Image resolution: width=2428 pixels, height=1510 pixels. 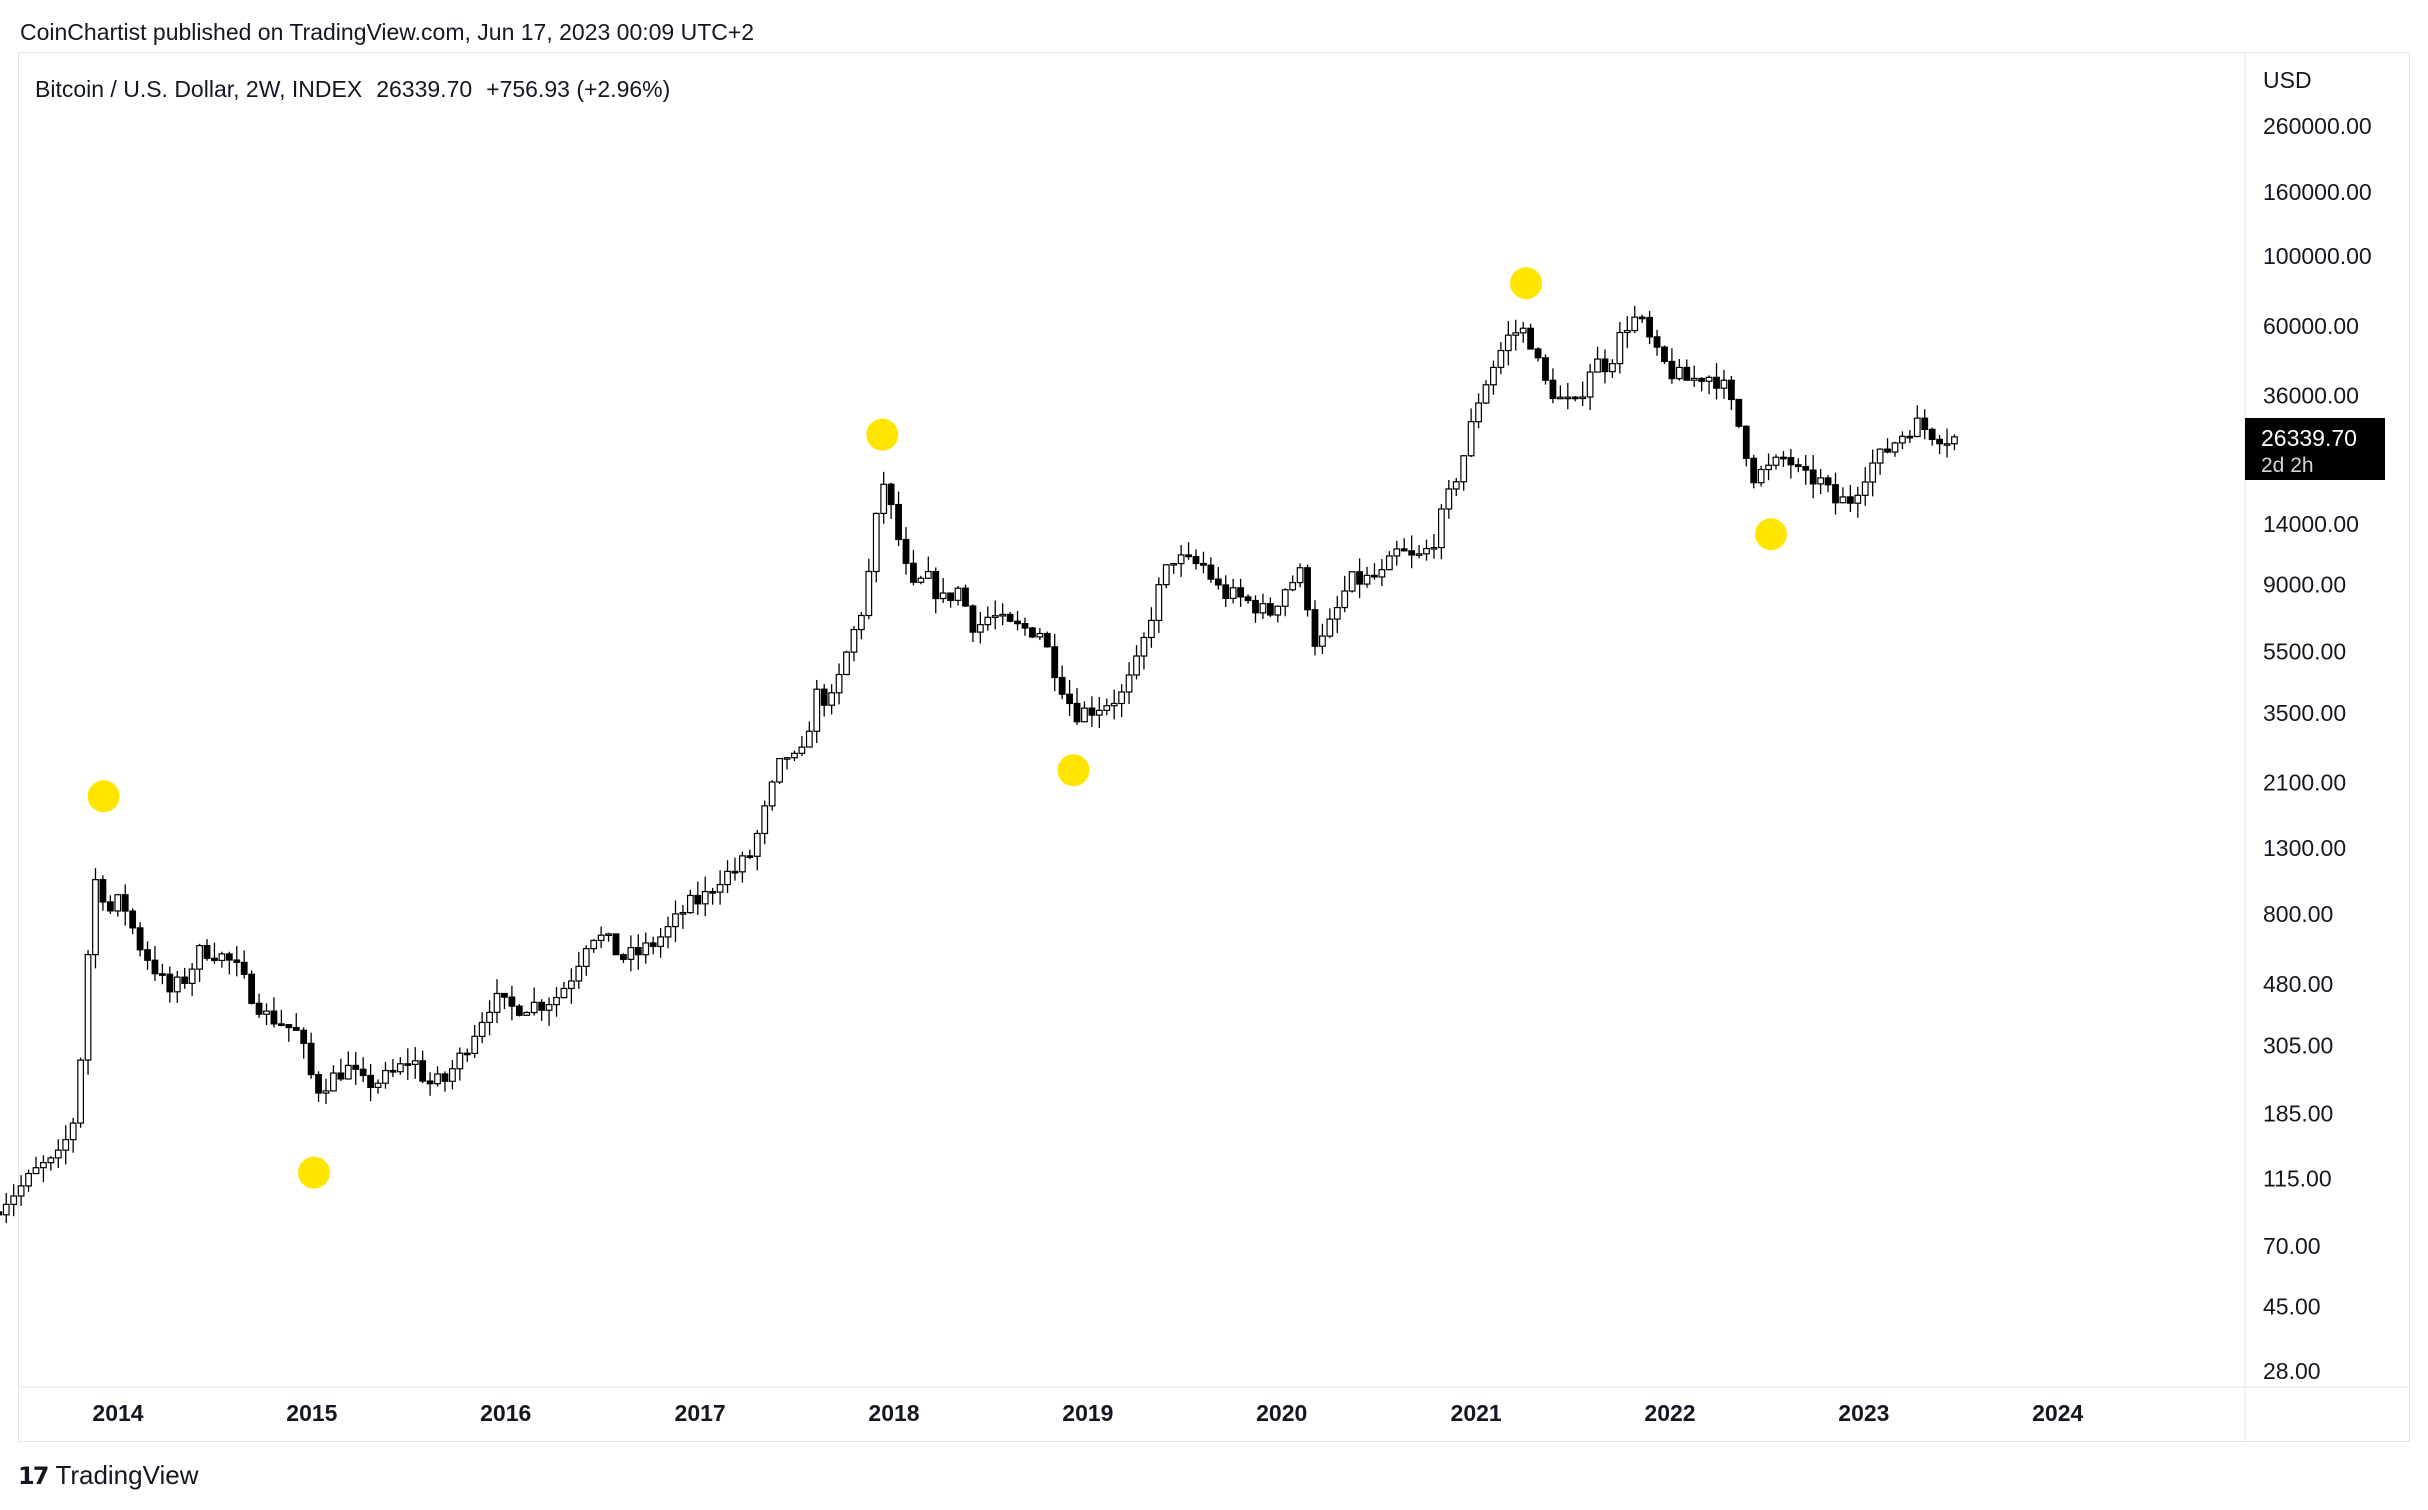 I want to click on y-tick-label: 60000.00, so click(x=2311, y=326).